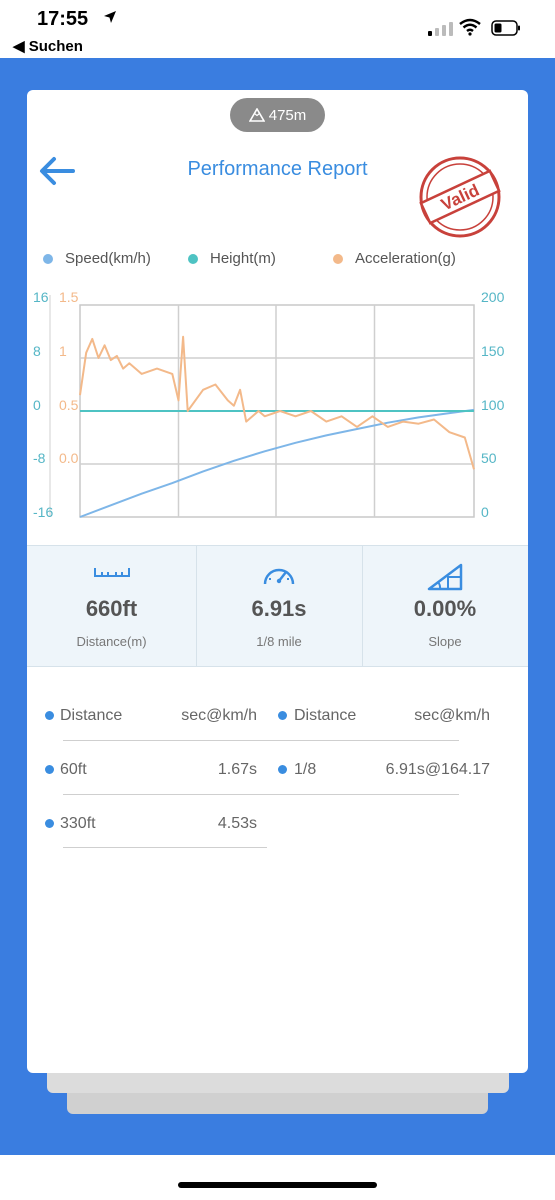 This screenshot has width=555, height=1200. I want to click on acceleration-axis-tick-label: 1.5, so click(69, 297).